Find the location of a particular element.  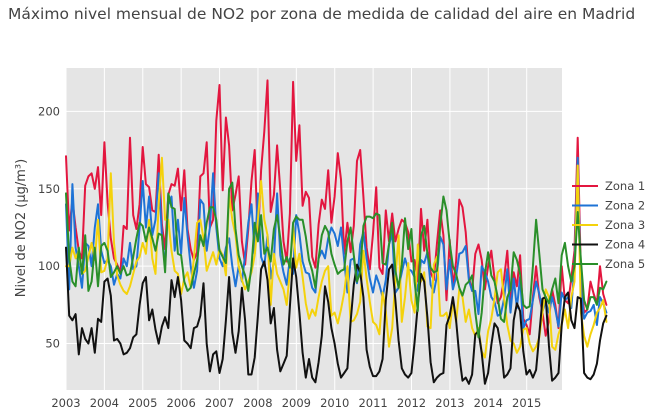

legend-item-zona-2: Zona 2 is located at coordinates (608, 206).